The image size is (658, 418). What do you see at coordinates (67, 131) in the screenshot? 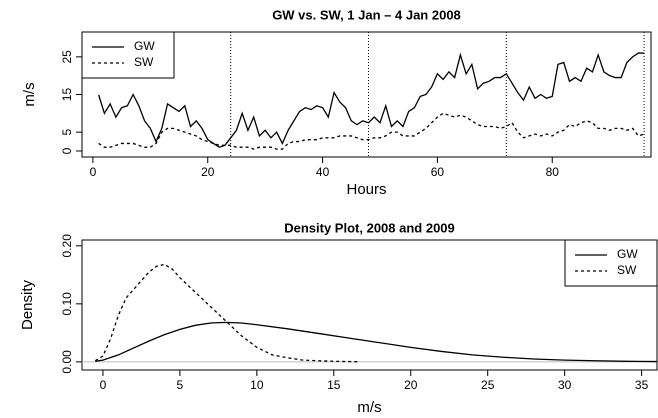
I see `y-tick-label: 5` at bounding box center [67, 131].